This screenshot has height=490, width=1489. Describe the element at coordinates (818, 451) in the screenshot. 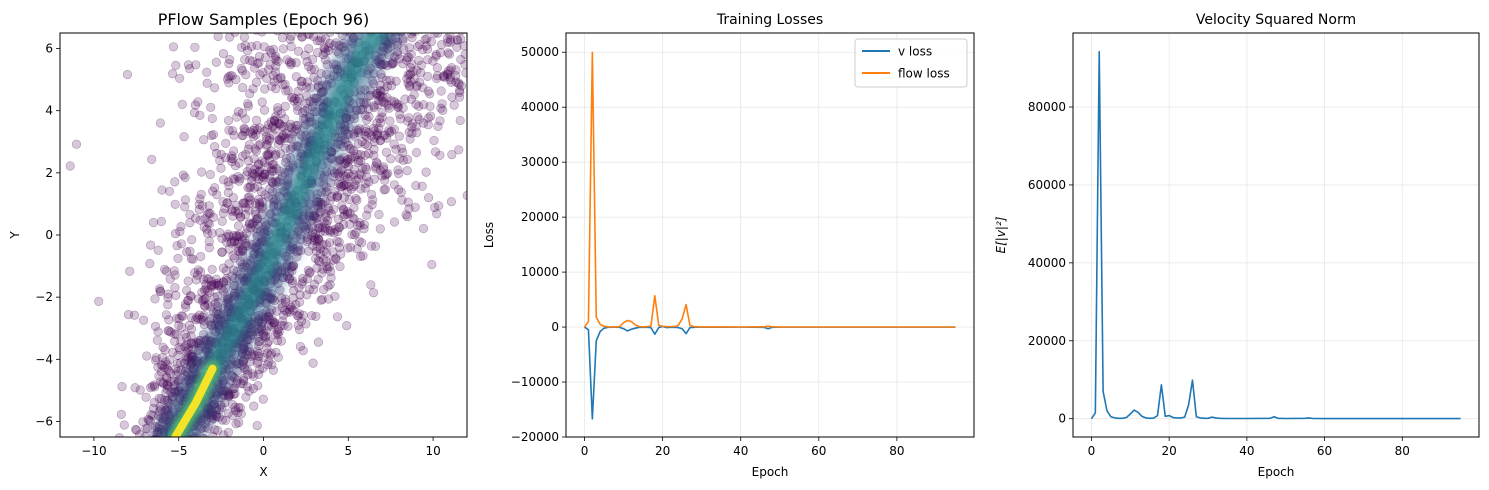

I see `x-tick-label: 60` at that location.